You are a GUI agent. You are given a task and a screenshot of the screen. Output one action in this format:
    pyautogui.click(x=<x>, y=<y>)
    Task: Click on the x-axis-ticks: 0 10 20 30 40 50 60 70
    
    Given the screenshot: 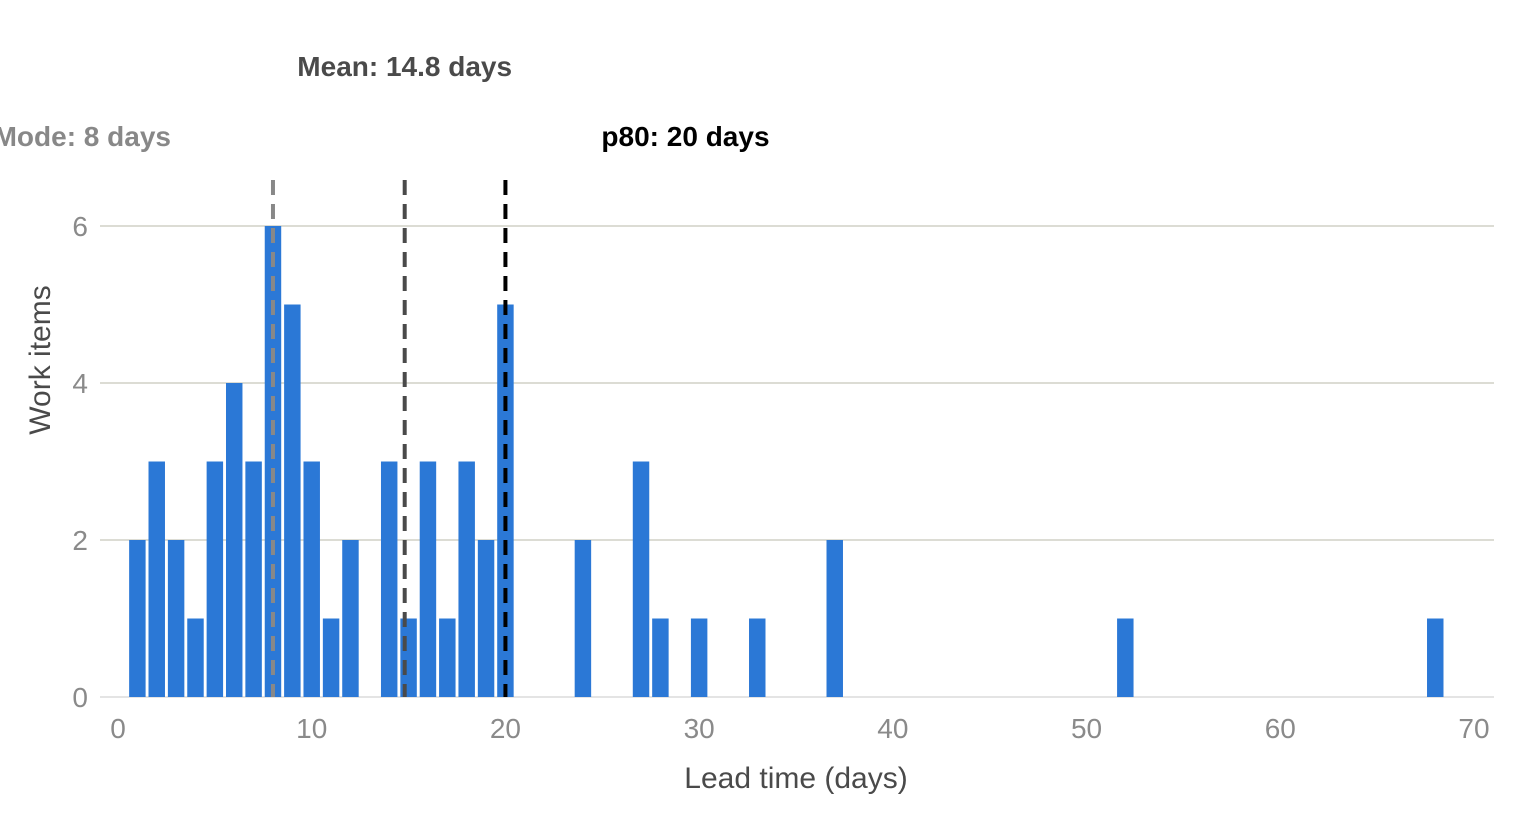 What is the action you would take?
    pyautogui.click(x=799, y=728)
    